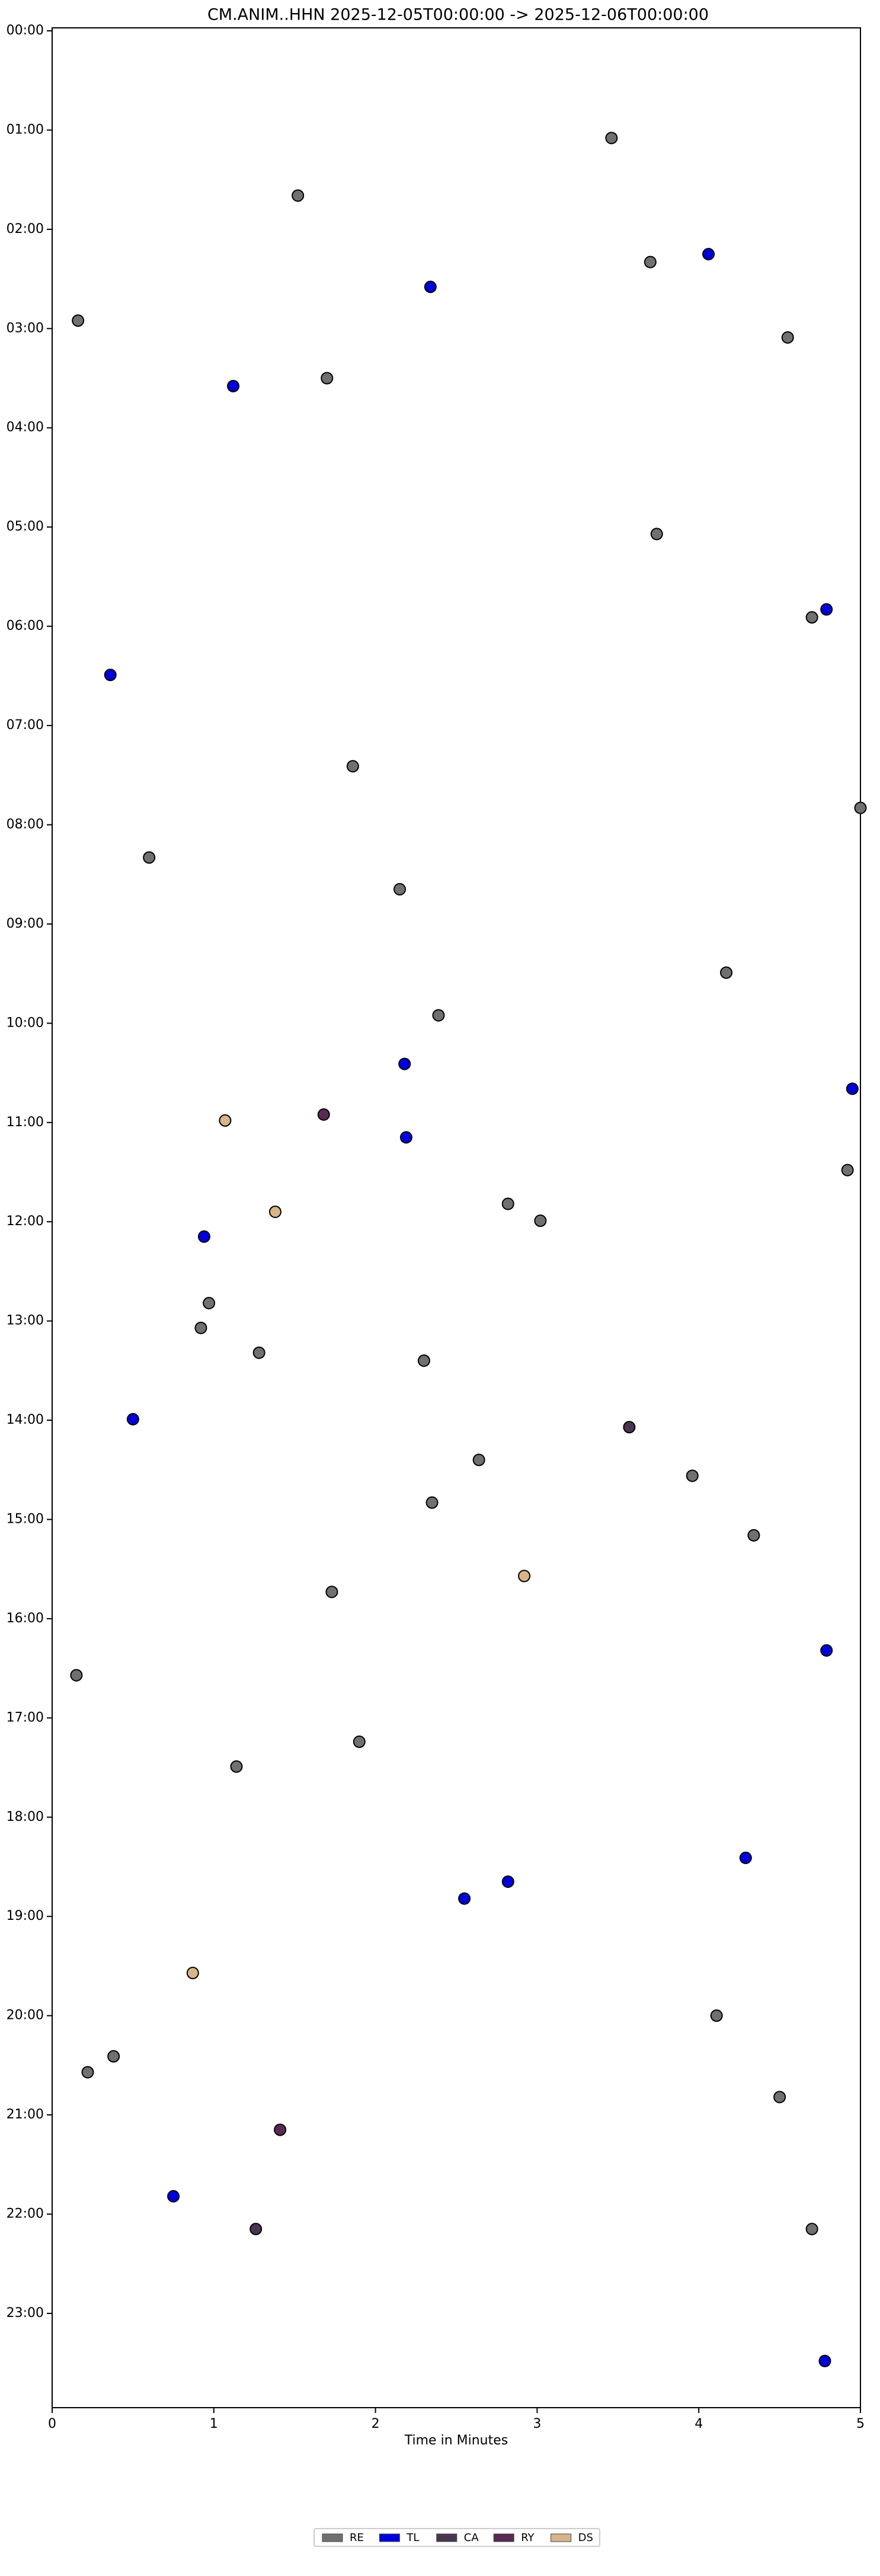 The width and height of the screenshot is (880, 2576). I want to click on legend-label: TL, so click(412, 2538).